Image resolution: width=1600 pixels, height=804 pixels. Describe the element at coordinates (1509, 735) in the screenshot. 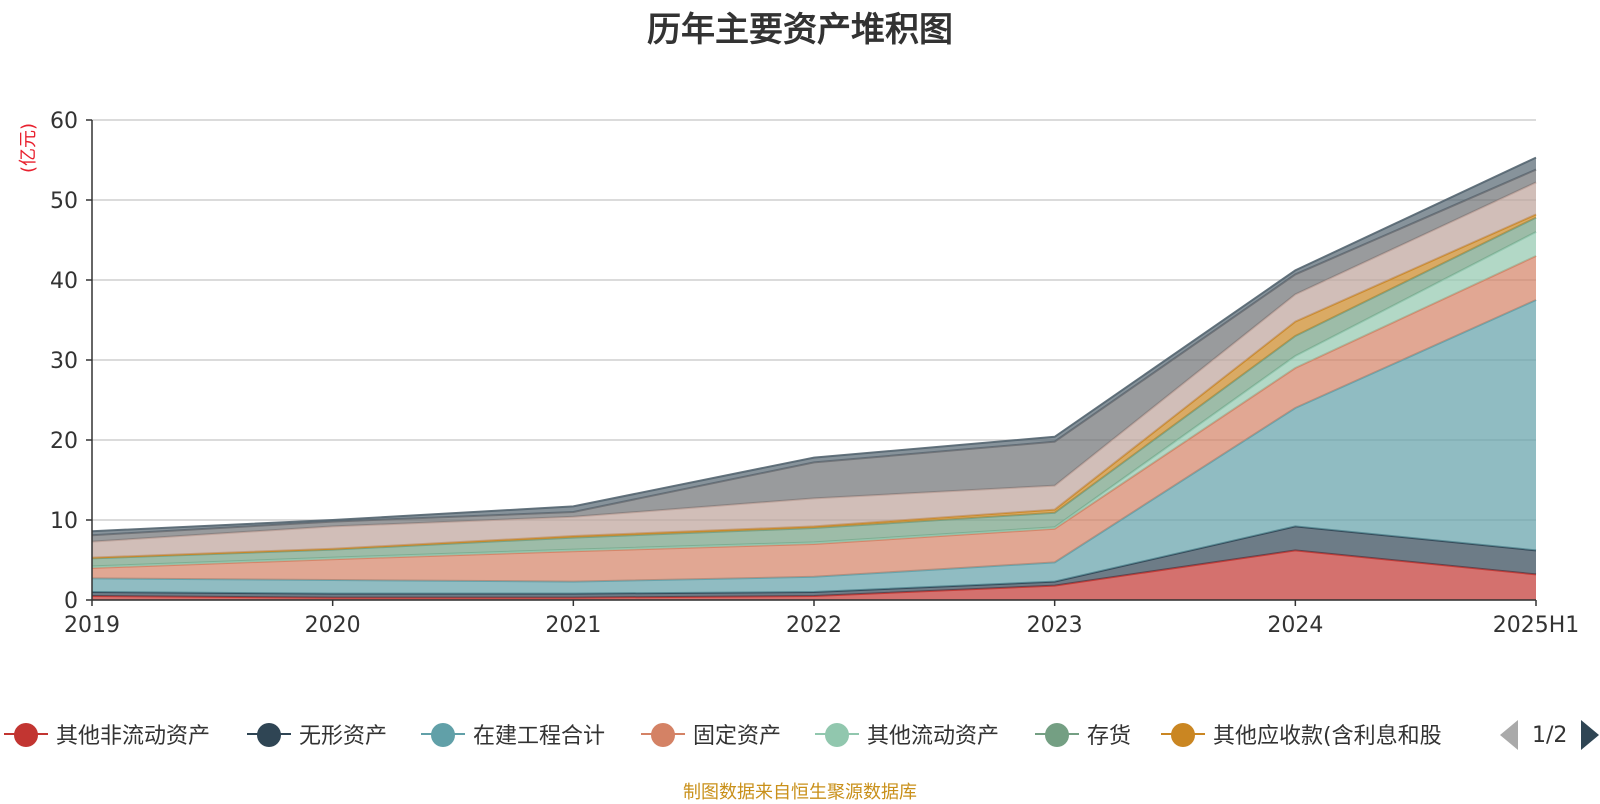

I see `legend-prev-page-icon` at that location.